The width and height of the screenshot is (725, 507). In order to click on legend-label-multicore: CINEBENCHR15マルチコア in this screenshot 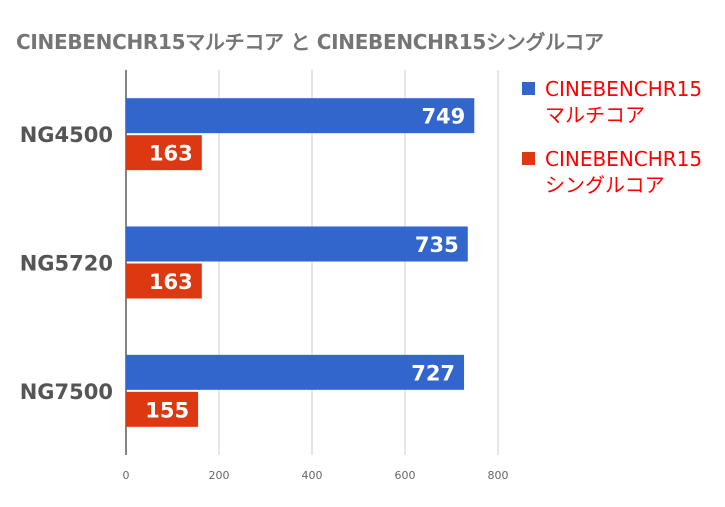, I will do `click(624, 102)`.